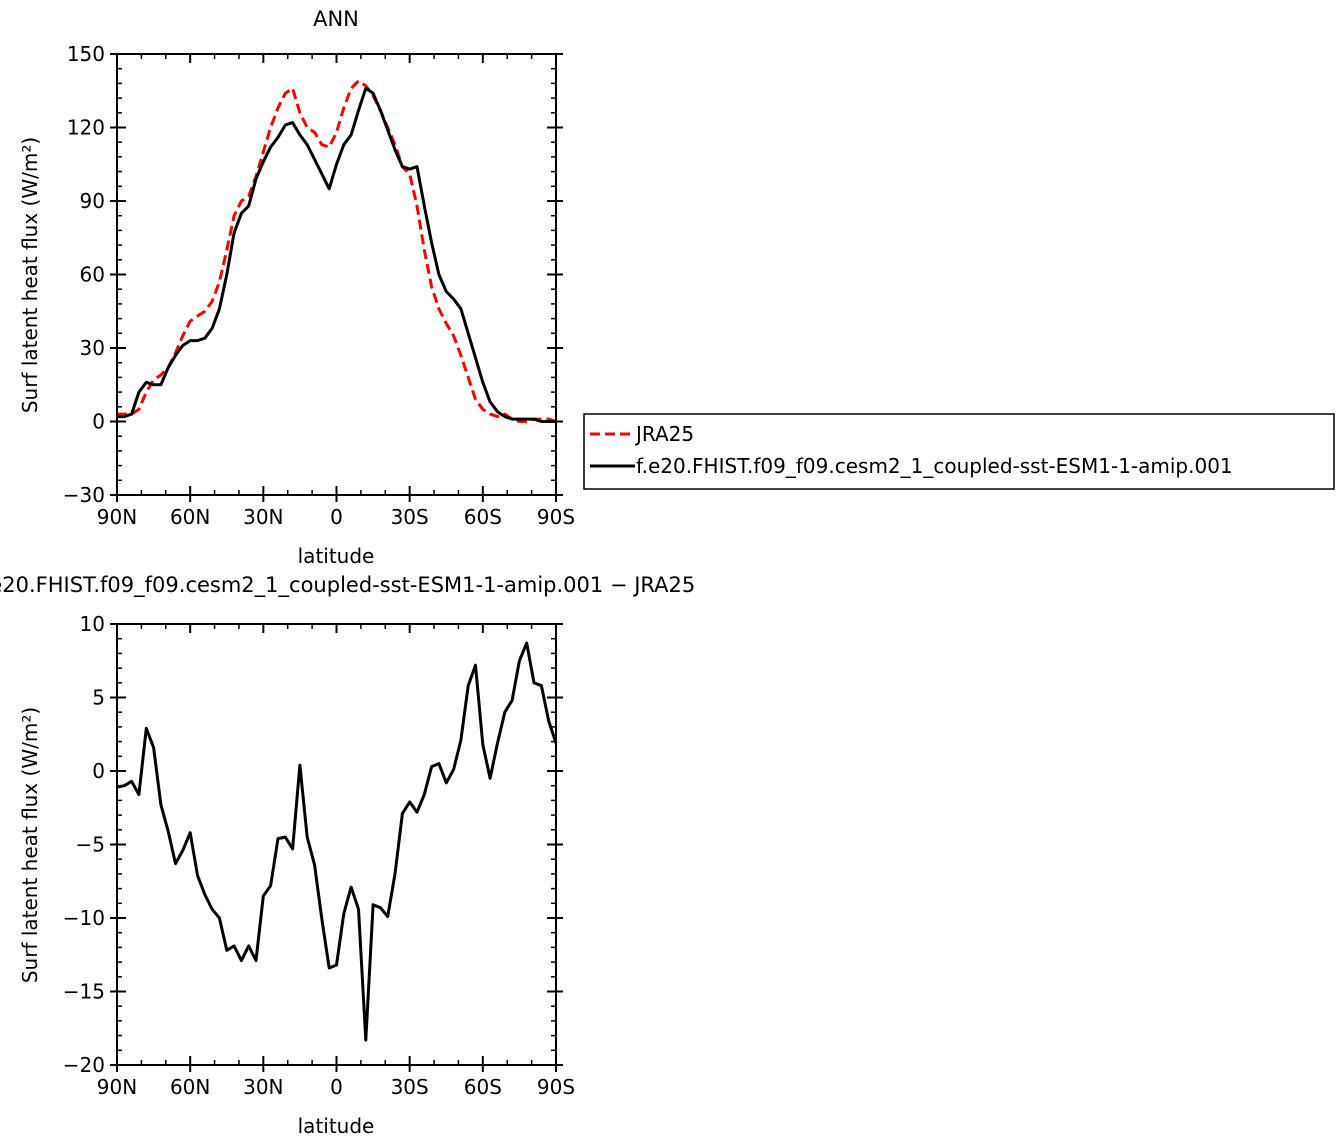 The height and width of the screenshot is (1141, 1340). What do you see at coordinates (84, 918) in the screenshot?
I see `y-tick-label: −10` at bounding box center [84, 918].